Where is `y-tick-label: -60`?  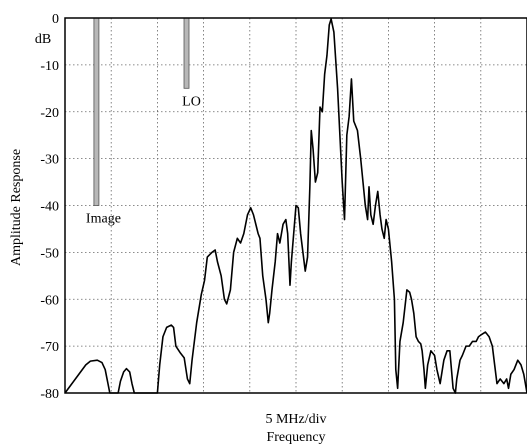 y-tick-label: -60 is located at coordinates (49, 300).